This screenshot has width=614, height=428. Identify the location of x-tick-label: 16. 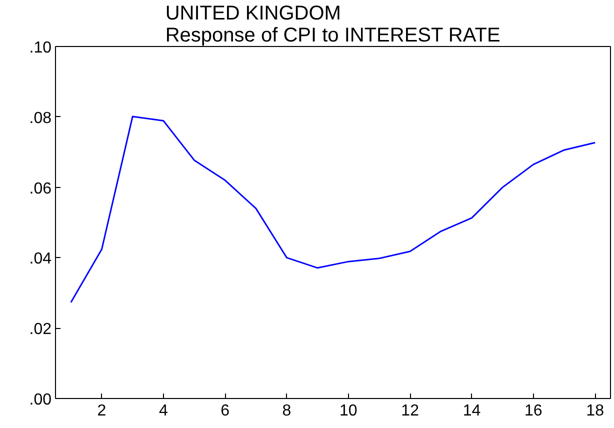
(533, 411).